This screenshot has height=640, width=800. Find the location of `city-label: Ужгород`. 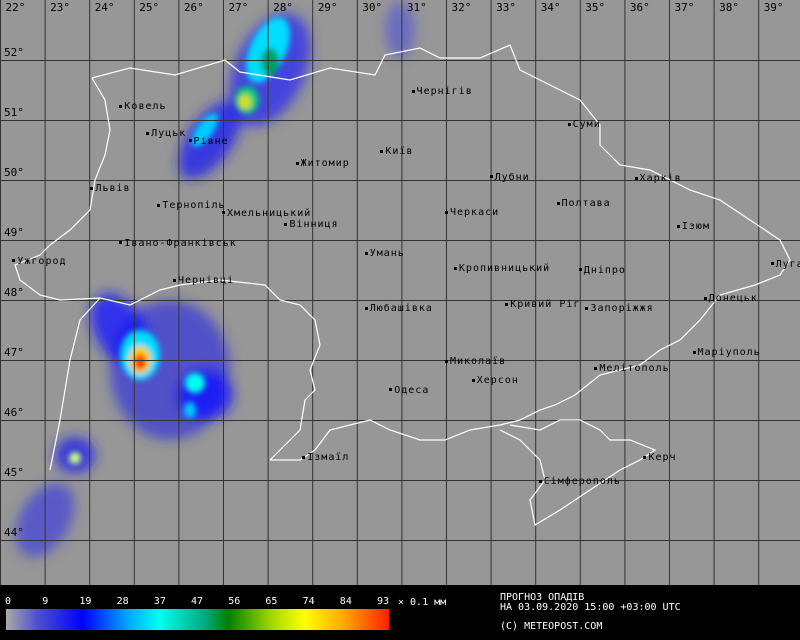

city-label: Ужгород is located at coordinates (39, 261).